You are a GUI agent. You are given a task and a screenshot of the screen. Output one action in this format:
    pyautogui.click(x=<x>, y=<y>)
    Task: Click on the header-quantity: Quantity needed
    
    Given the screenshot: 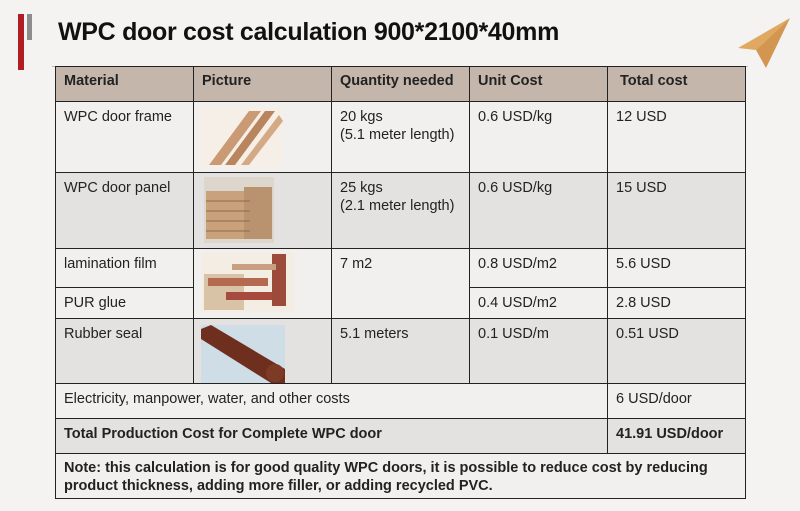 What is the action you would take?
    pyautogui.click(x=400, y=84)
    